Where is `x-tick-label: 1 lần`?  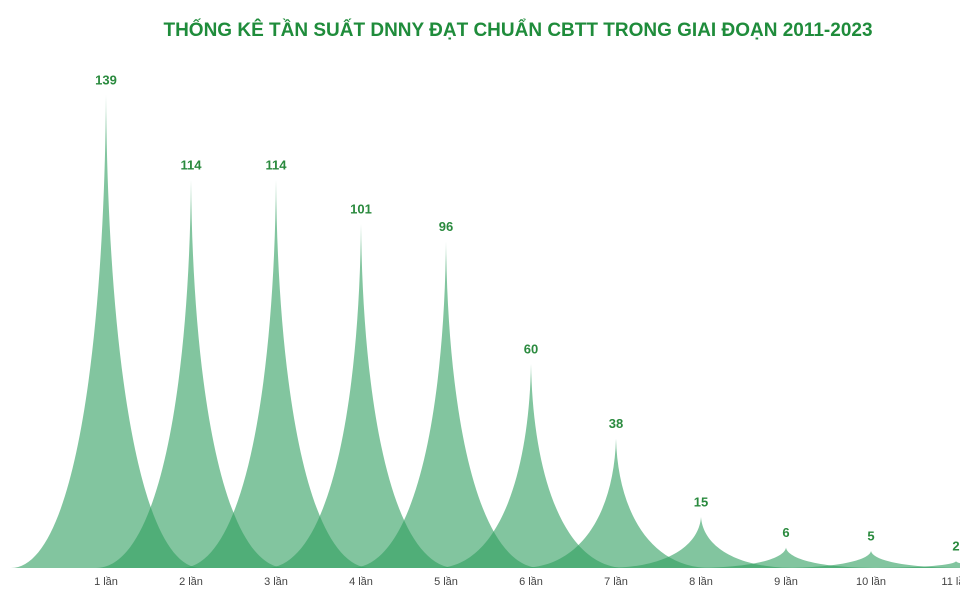 x-tick-label: 1 lần is located at coordinates (106, 582).